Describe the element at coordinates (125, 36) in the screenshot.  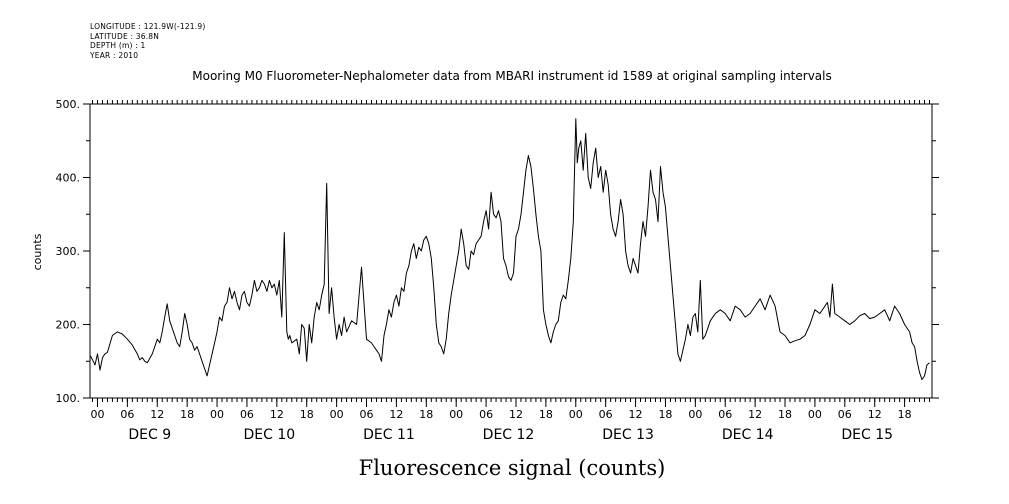
I see `latitude-text: LATITUDE : 36.8N` at that location.